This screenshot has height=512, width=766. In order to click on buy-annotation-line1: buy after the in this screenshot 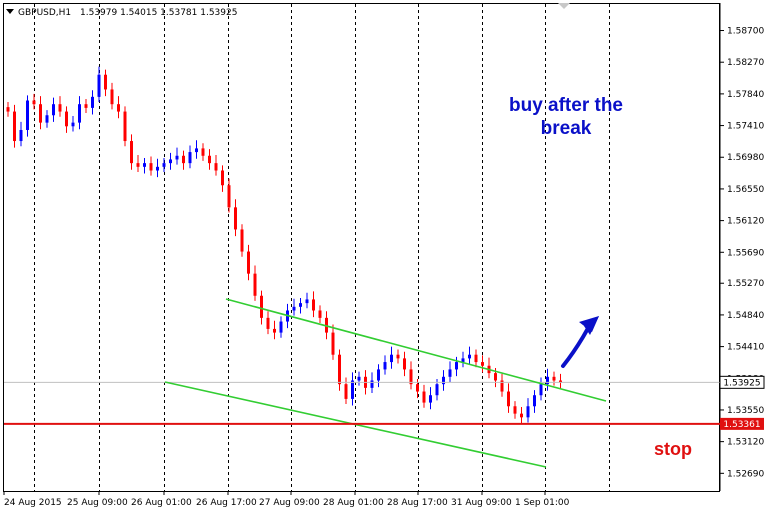, I will do `click(566, 105)`.